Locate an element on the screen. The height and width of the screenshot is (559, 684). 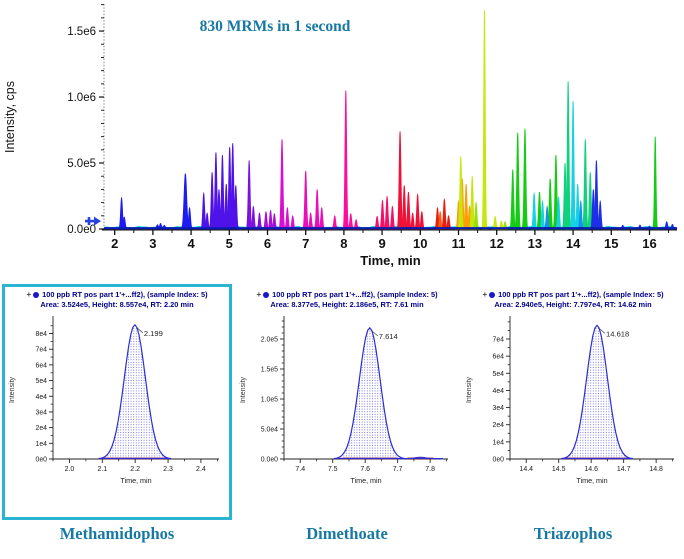
svg-text: 6 is located at coordinates (267, 243).